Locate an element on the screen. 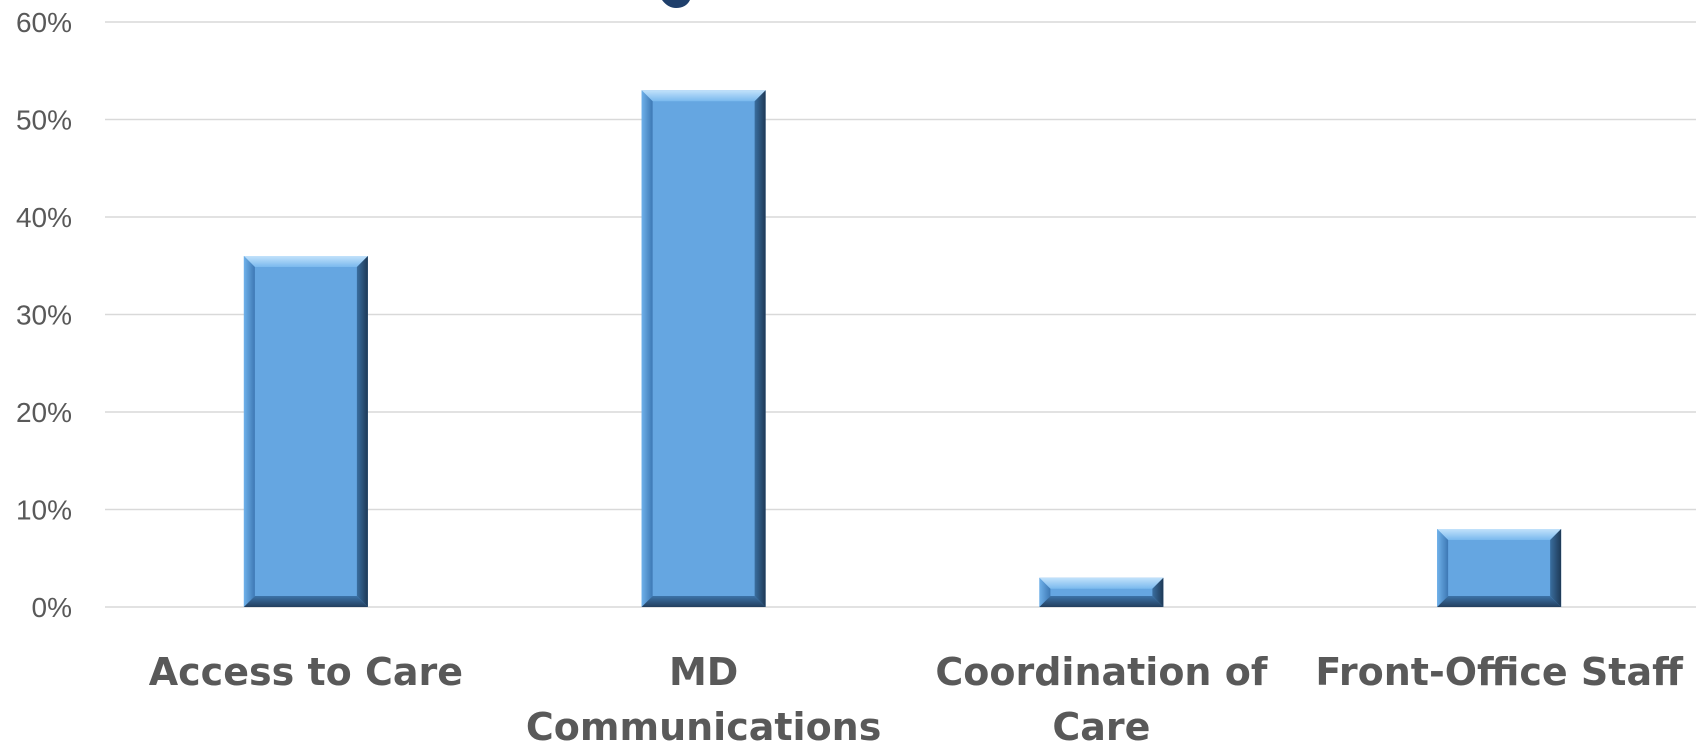  y-tick-label: 10% is located at coordinates (44, 510).